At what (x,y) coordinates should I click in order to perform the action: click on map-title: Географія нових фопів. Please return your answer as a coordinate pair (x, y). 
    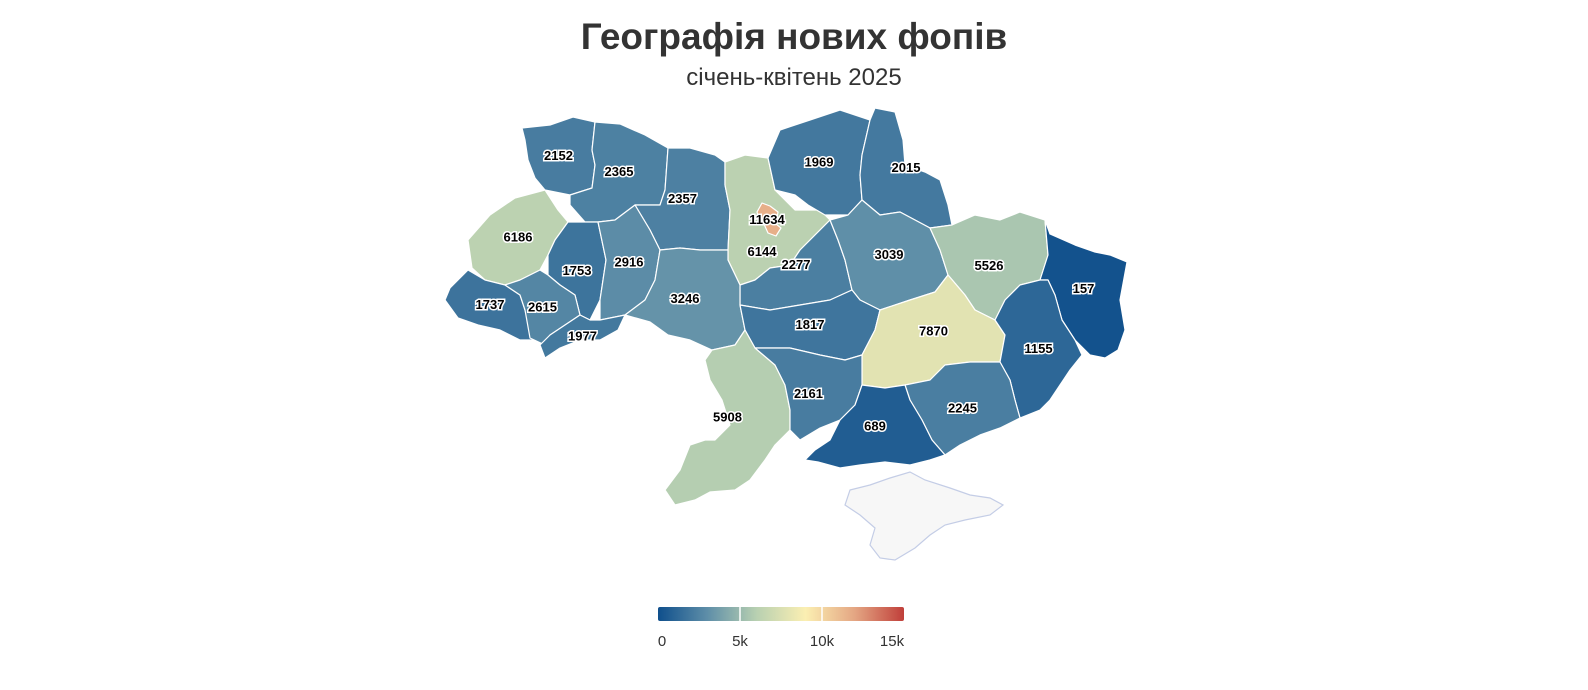
    Looking at the image, I should click on (794, 36).